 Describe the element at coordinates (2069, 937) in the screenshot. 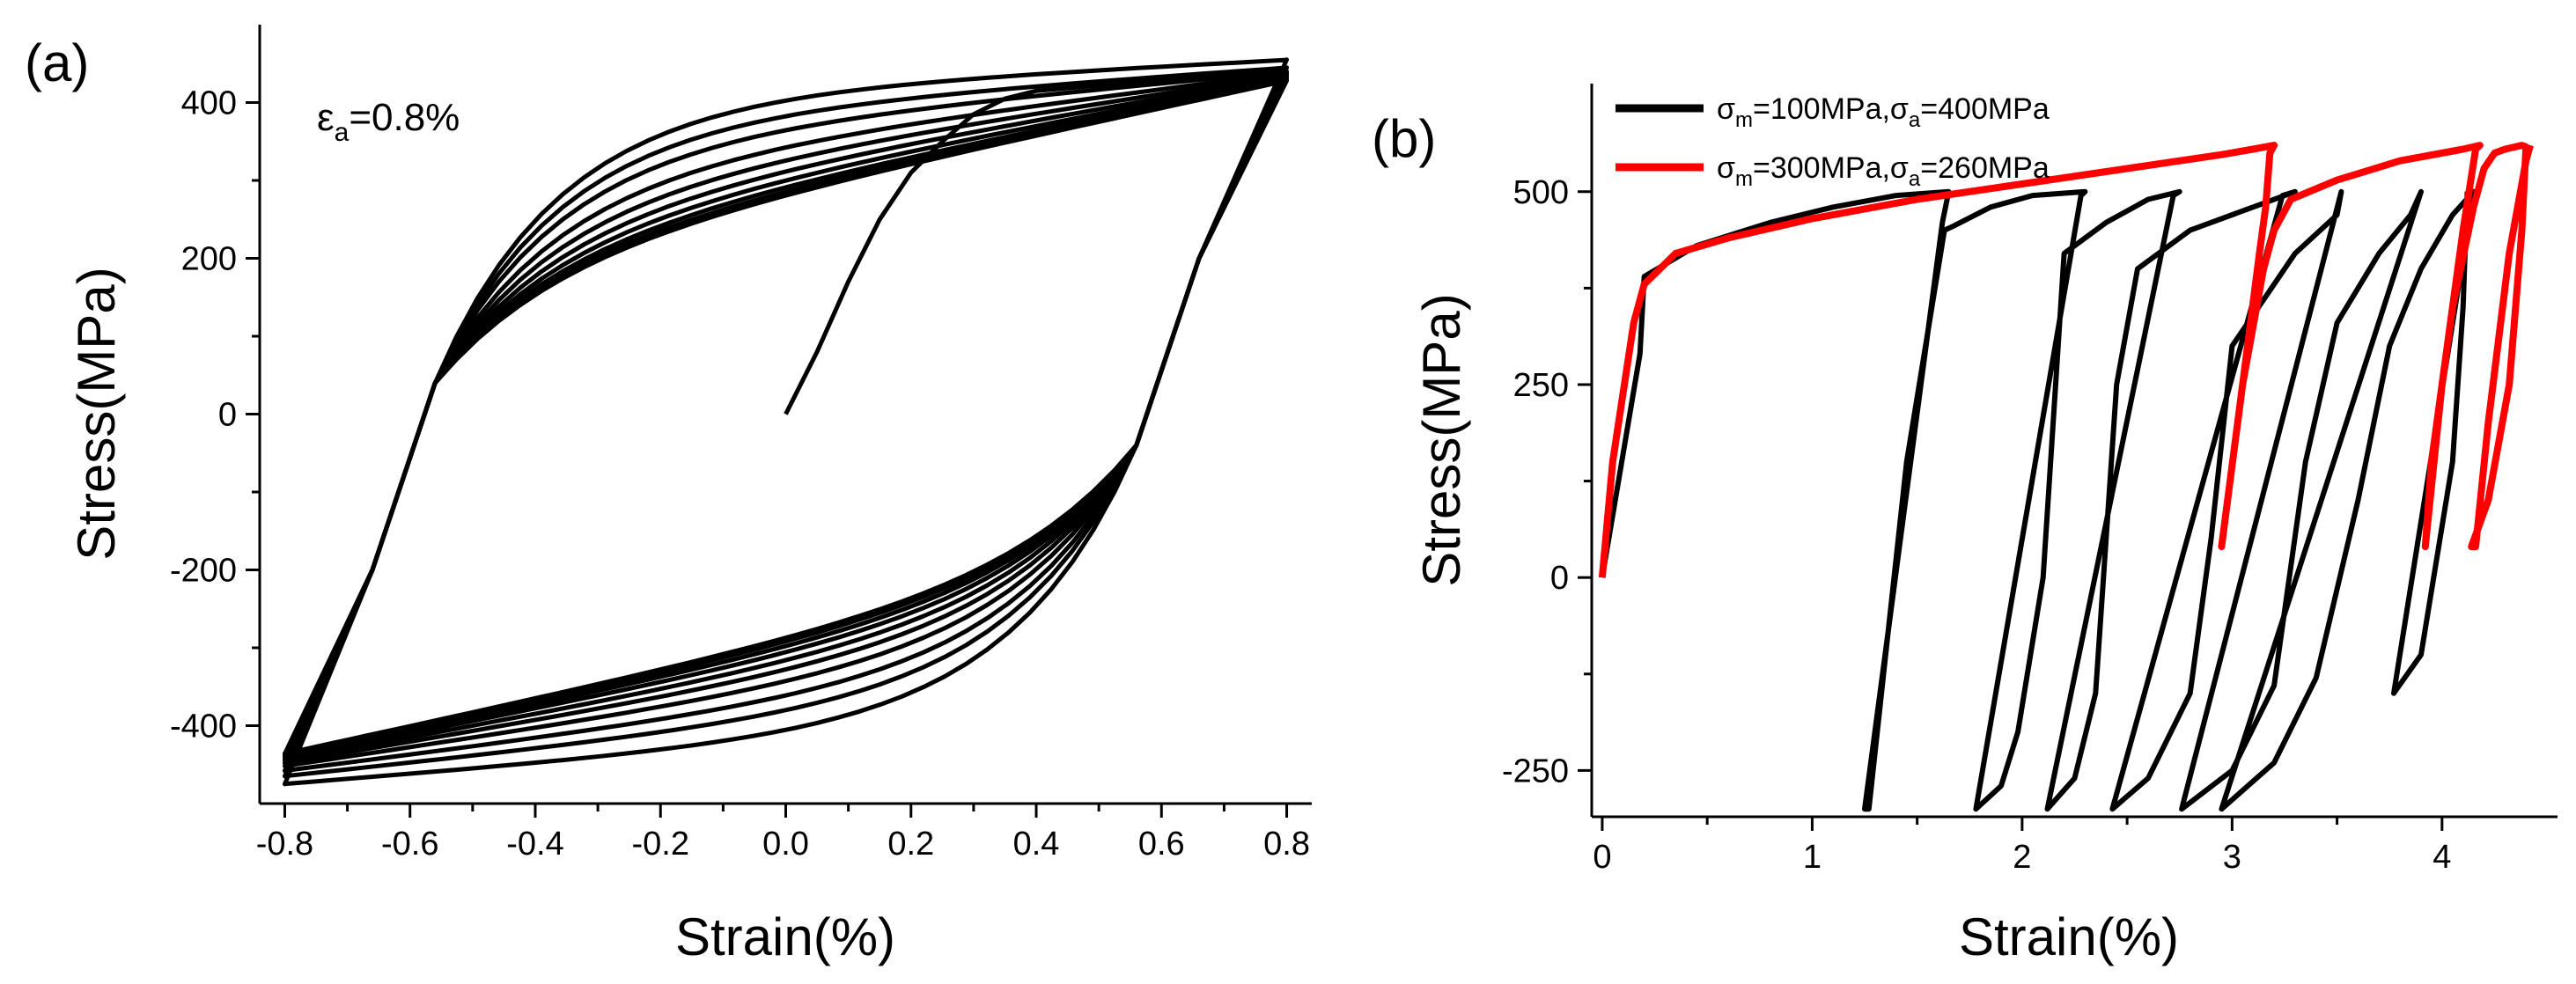

I see `panel-b-x-title: Strain(%)` at that location.